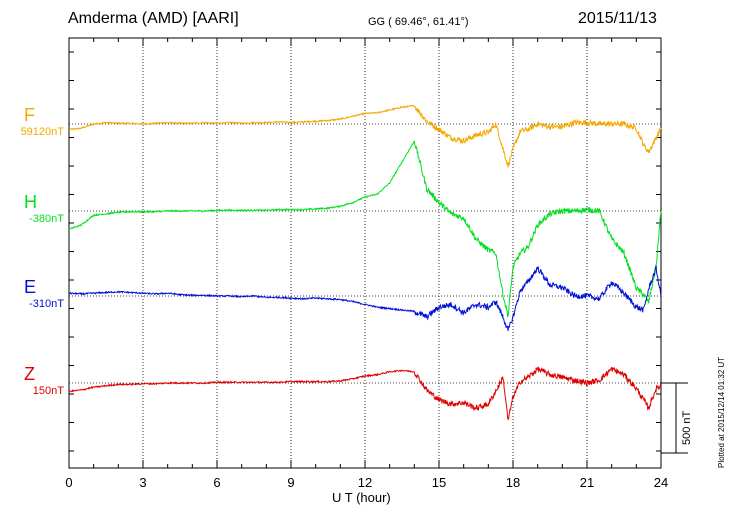 Image resolution: width=730 pixels, height=520 pixels. I want to click on x-tick-label: 15, so click(439, 482).